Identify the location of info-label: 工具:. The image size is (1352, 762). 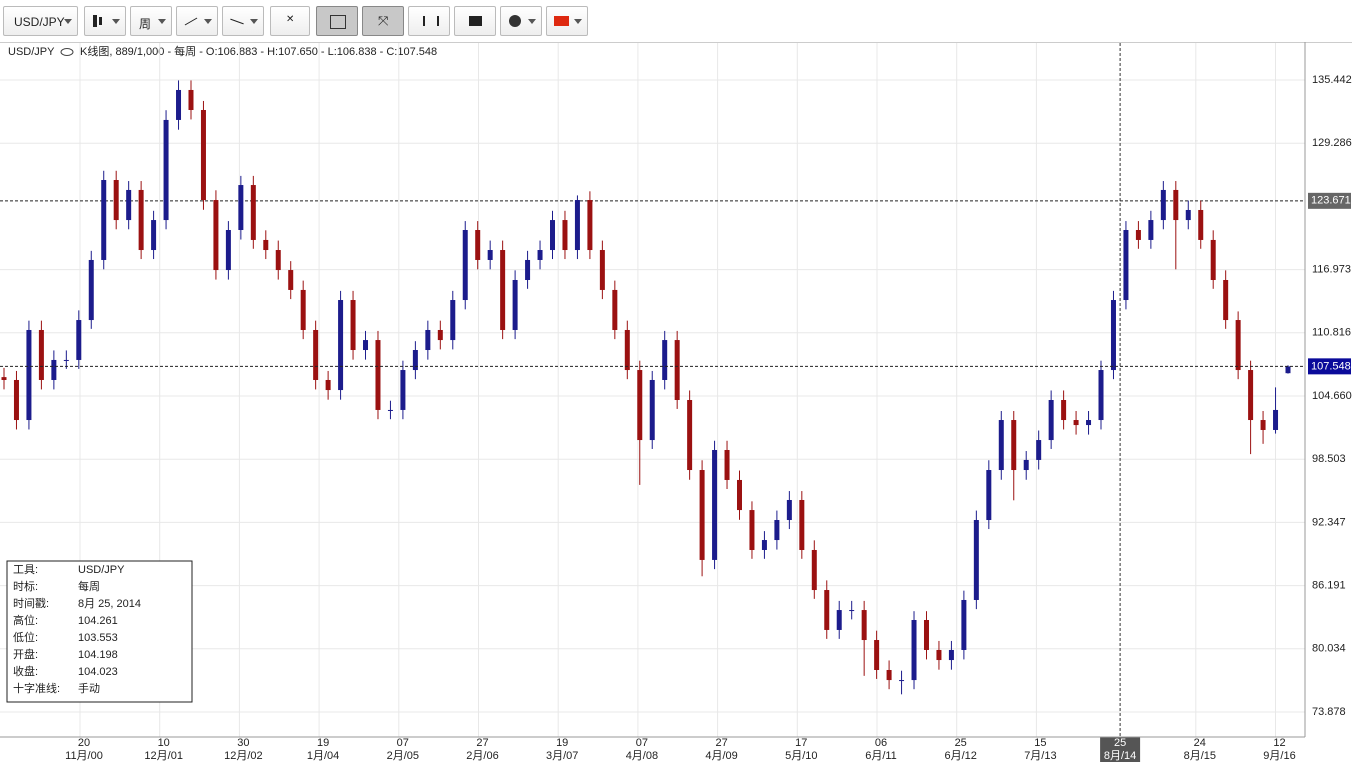
(25, 569).